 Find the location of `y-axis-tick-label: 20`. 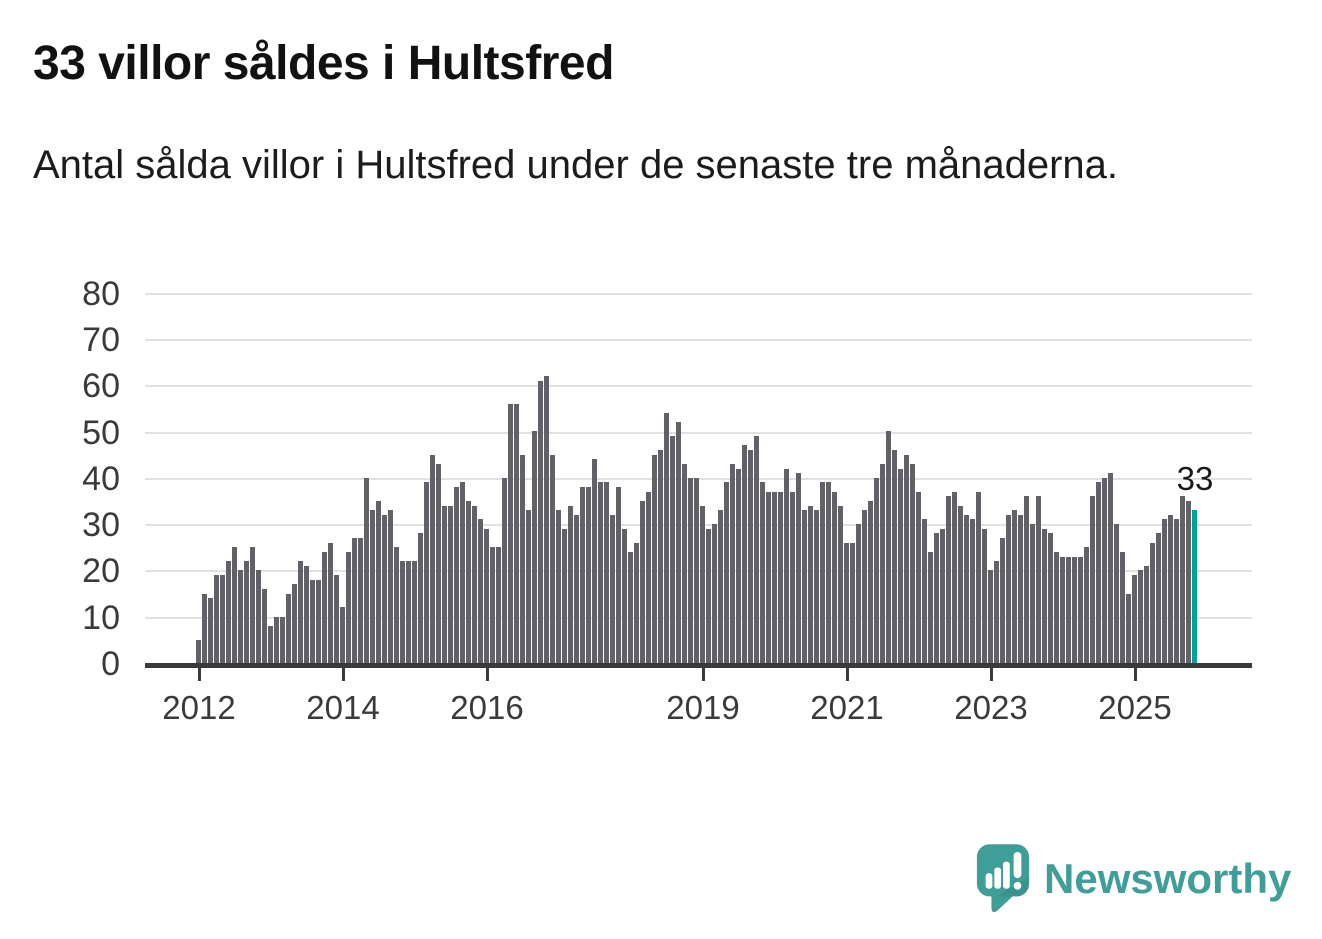

y-axis-tick-label: 20 is located at coordinates (101, 571).